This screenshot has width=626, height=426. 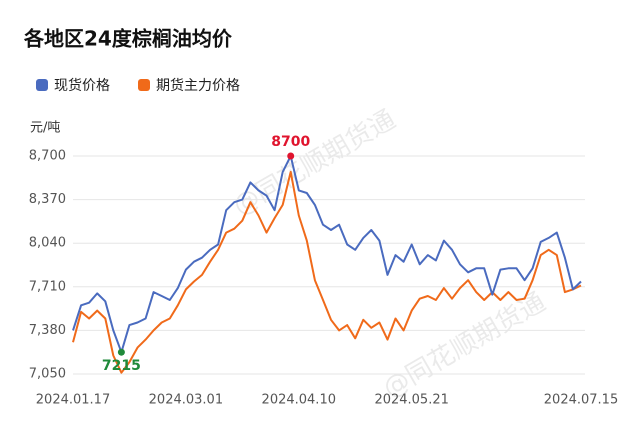 What do you see at coordinates (47, 374) in the screenshot?
I see `y-tick-label: 7,050` at bounding box center [47, 374].